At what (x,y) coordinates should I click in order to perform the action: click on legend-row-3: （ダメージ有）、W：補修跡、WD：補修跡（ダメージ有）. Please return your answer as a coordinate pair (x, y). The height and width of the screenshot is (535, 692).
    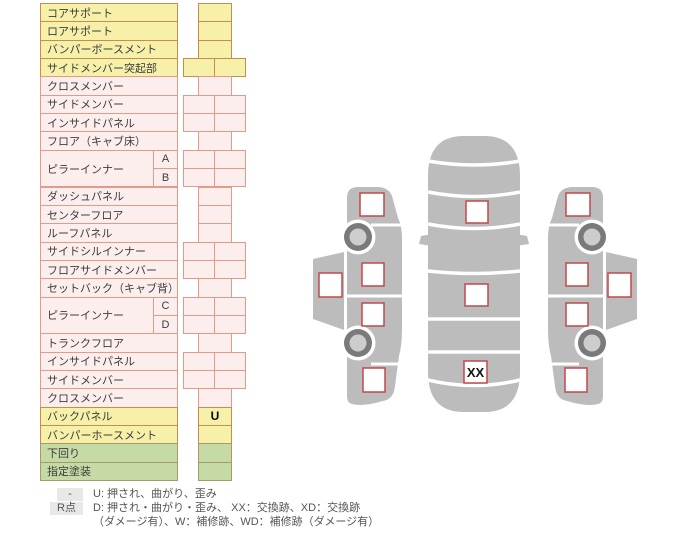
    Looking at the image, I should click on (346, 523).